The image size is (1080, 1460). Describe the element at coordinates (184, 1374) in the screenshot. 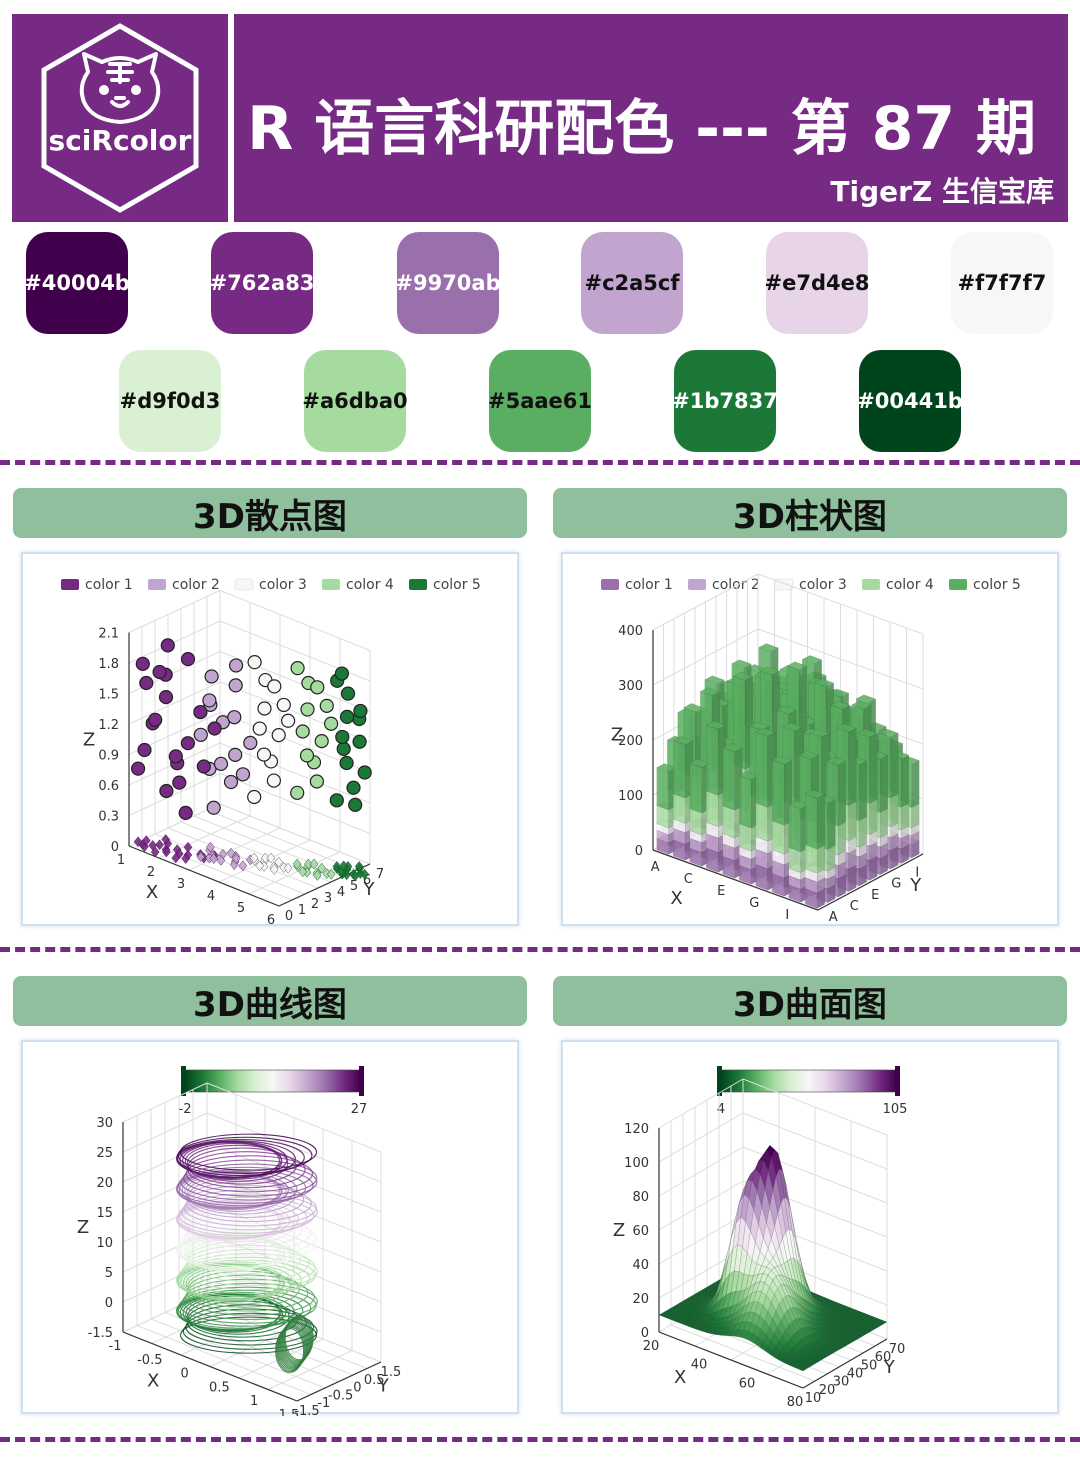

I see `line-x-tick: 0` at that location.